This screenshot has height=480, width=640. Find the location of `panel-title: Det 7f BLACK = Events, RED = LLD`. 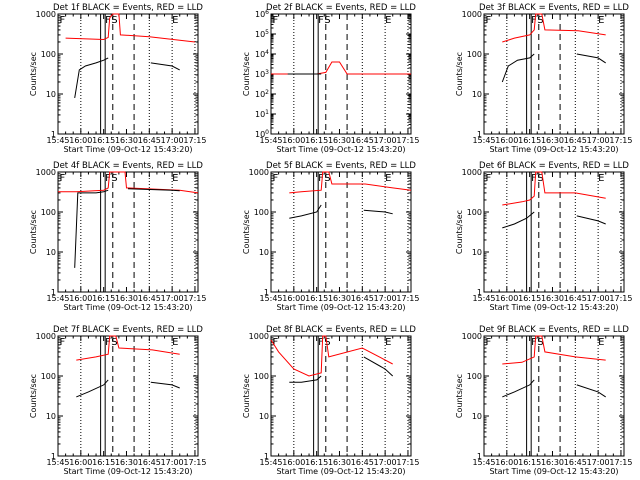

panel-title: Det 7f BLACK = Events, RED = LLD is located at coordinates (128, 330).